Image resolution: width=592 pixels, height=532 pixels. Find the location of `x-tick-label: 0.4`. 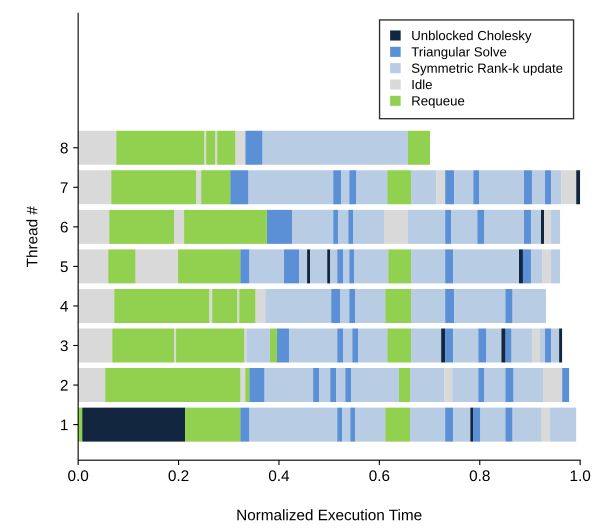

x-tick-label: 0.4 is located at coordinates (279, 476).